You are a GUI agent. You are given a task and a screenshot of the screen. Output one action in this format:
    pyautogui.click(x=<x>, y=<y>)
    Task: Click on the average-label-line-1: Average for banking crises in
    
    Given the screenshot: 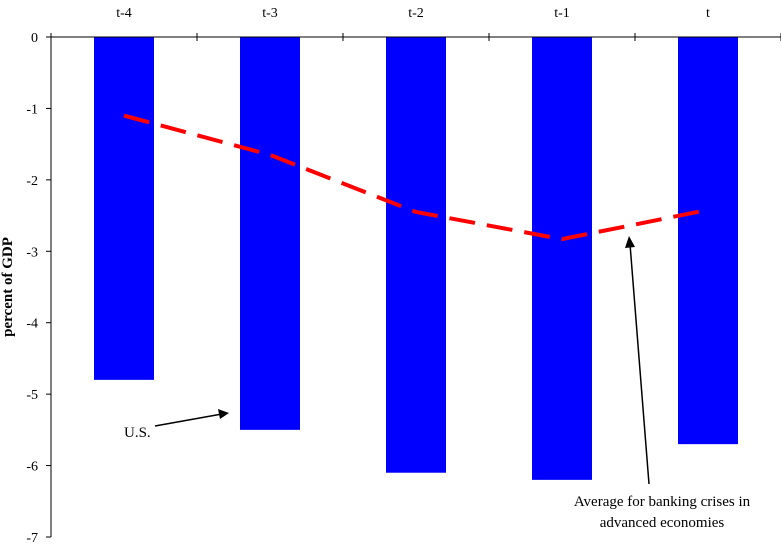 What is the action you would take?
    pyautogui.click(x=662, y=502)
    